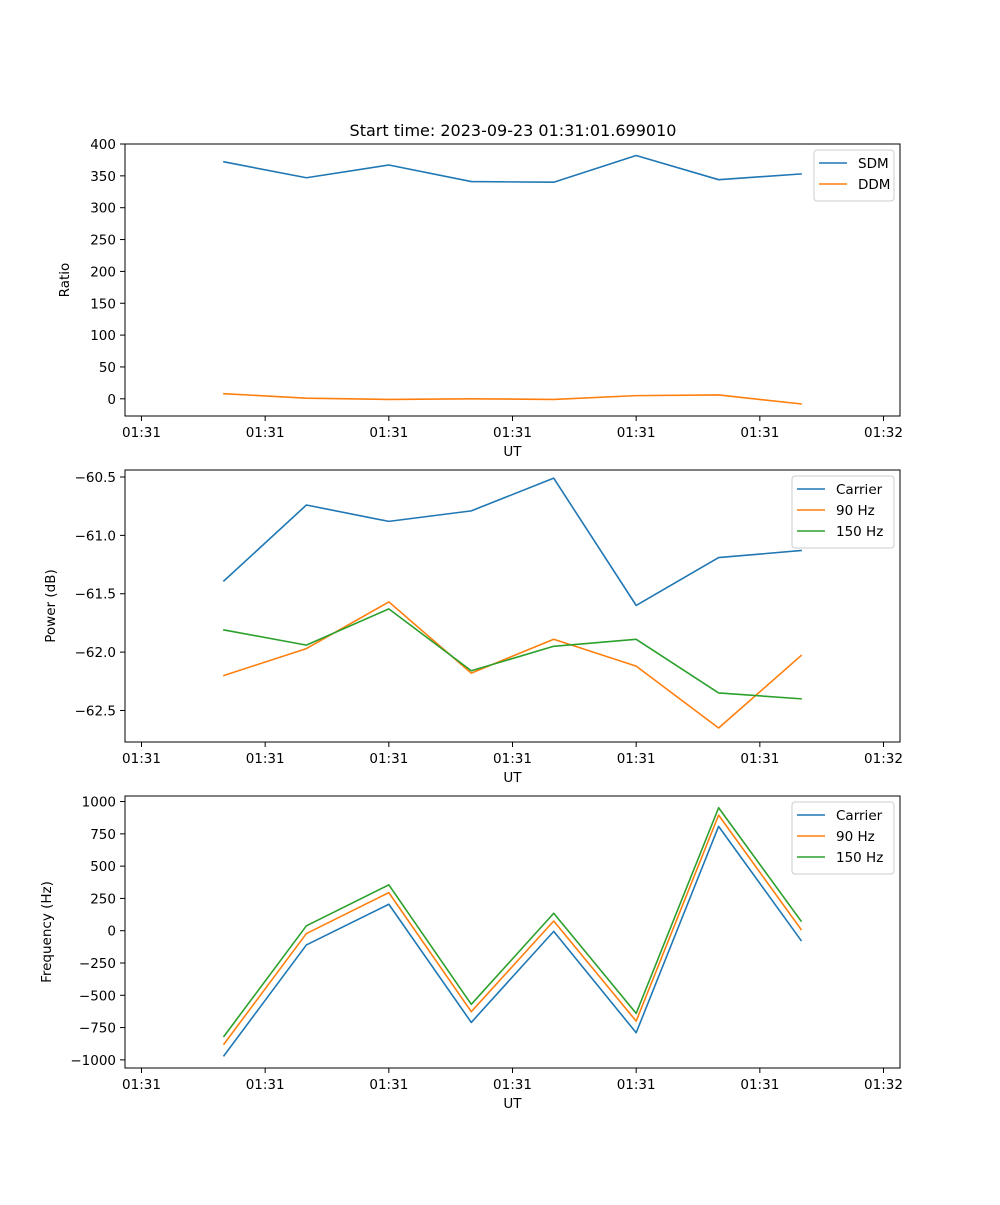 This screenshot has height=1205, width=1000. What do you see at coordinates (512, 922) in the screenshot?
I see `panel-3-series-150-hz-line` at bounding box center [512, 922].